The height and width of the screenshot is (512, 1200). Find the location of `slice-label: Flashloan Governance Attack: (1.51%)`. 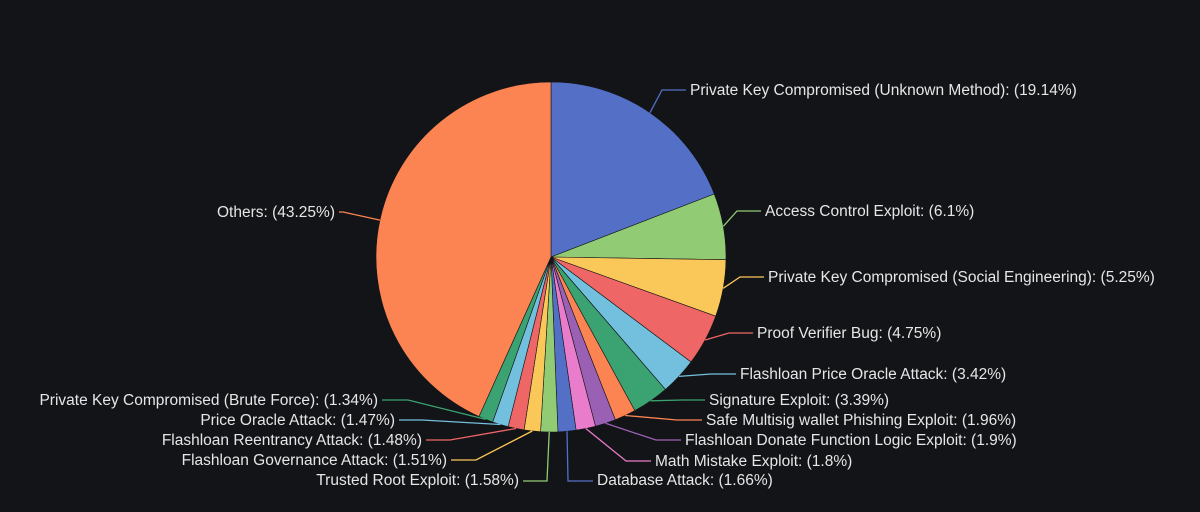

slice-label: Flashloan Governance Attack: (1.51%) is located at coordinates (314, 460).